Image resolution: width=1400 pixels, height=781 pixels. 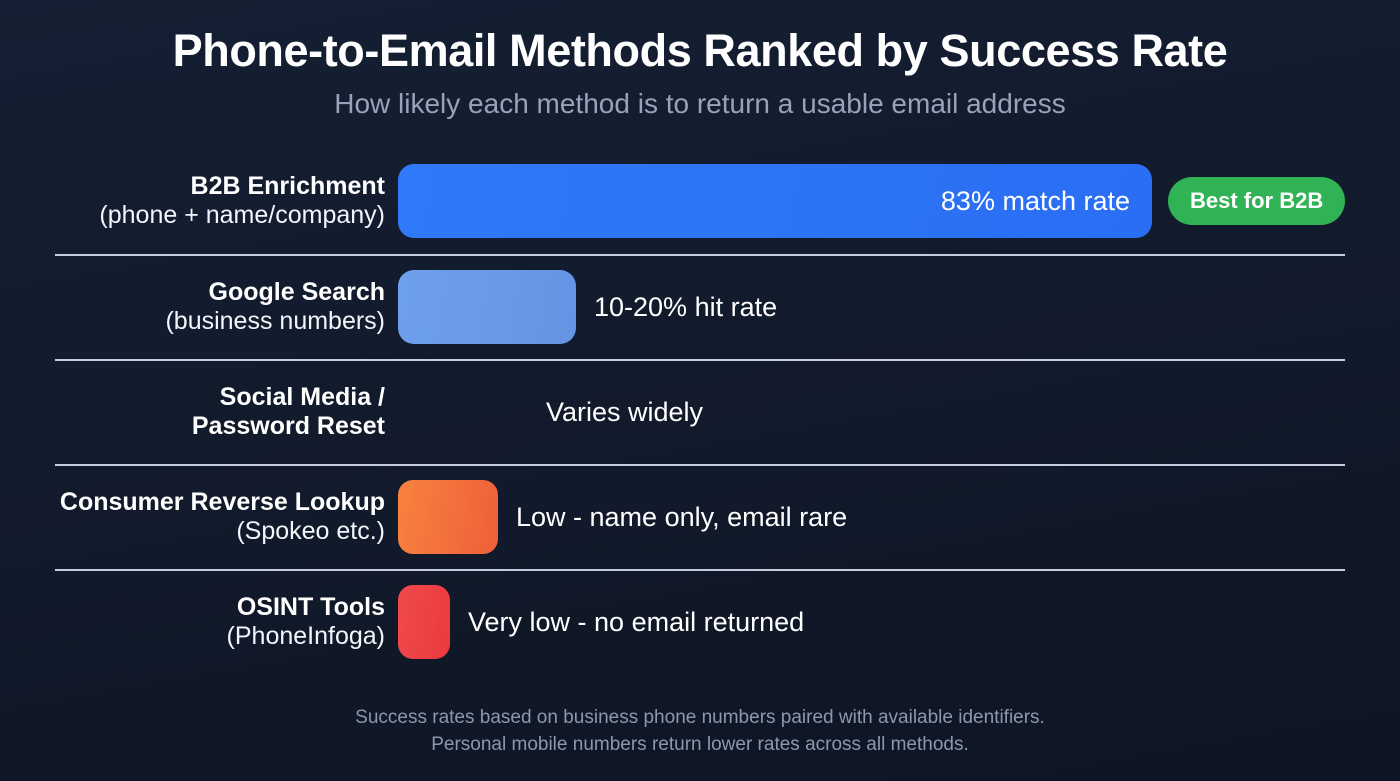 I want to click on bar-value-label: 10-20% hit rate, so click(x=686, y=306).